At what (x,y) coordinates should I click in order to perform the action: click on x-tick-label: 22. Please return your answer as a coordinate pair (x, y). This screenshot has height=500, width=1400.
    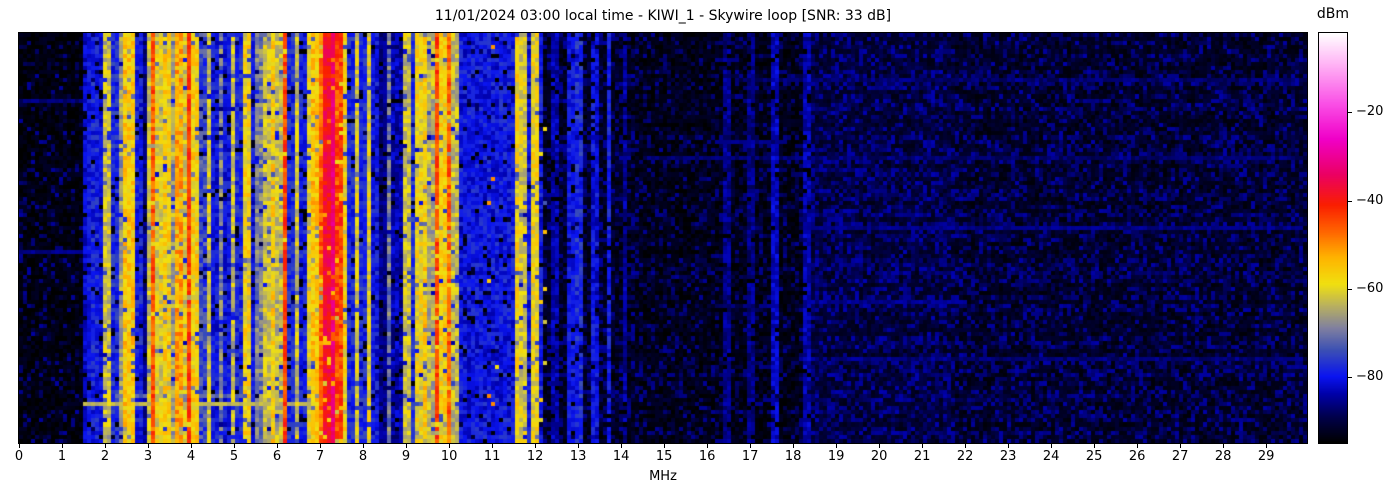
    Looking at the image, I should click on (965, 456).